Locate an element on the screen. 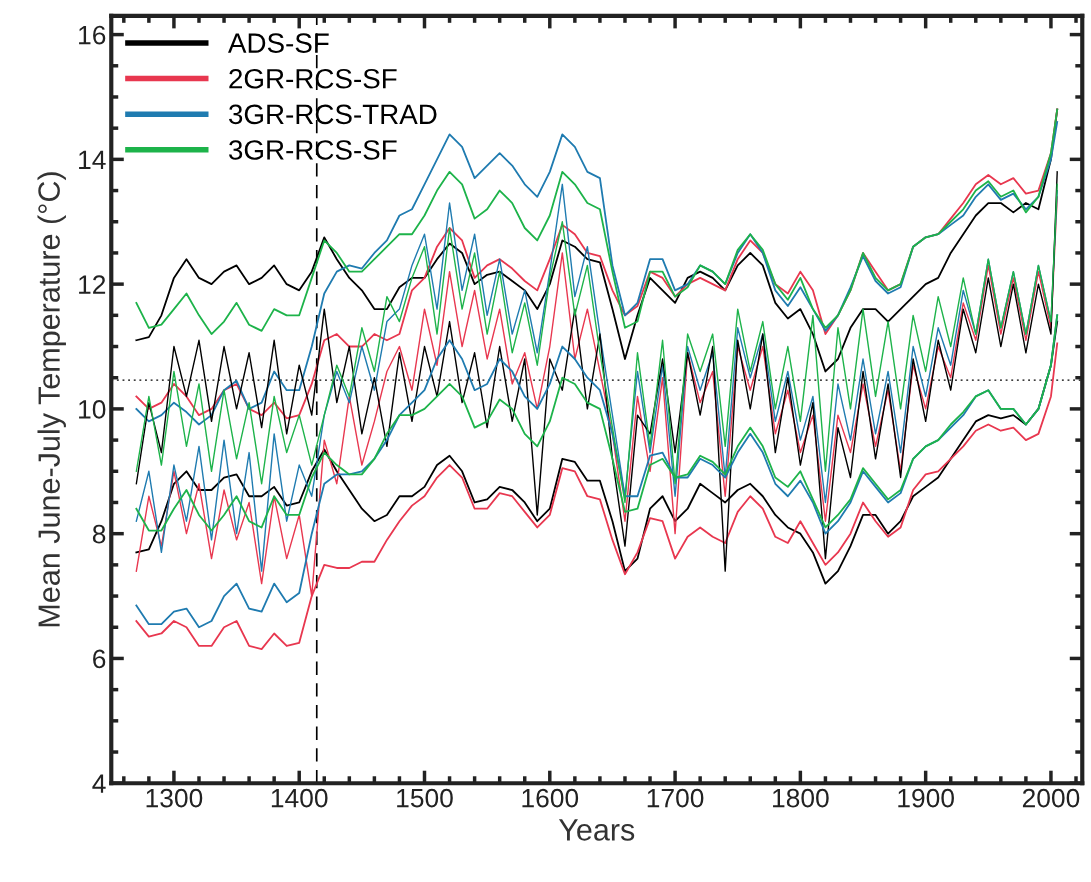  y-tick-label: 8 is located at coordinates (99, 534).